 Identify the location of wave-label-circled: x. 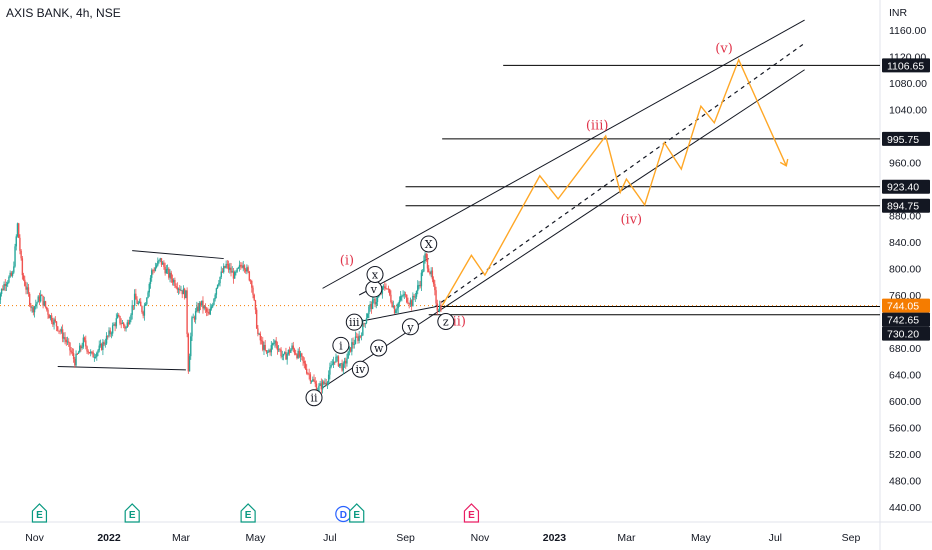
(375, 274).